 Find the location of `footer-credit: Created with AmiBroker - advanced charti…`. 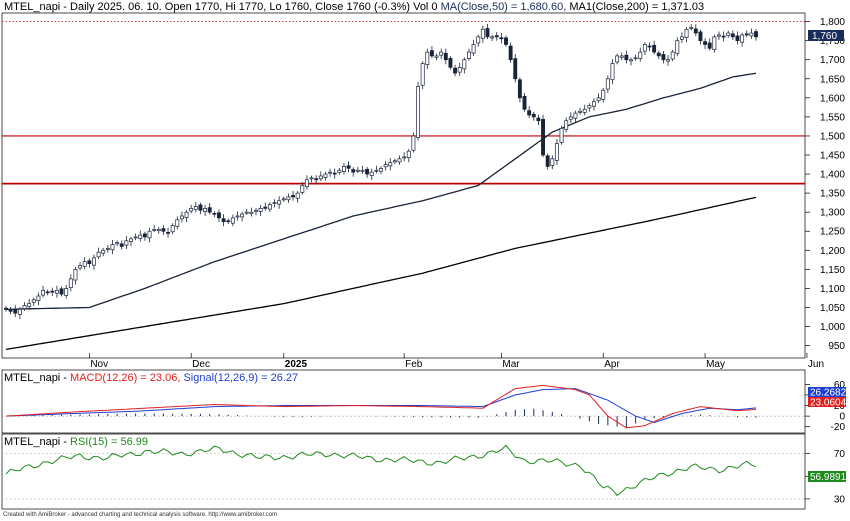

footer-credit: Created with AmiBroker - advanced charti… is located at coordinates (140, 515).